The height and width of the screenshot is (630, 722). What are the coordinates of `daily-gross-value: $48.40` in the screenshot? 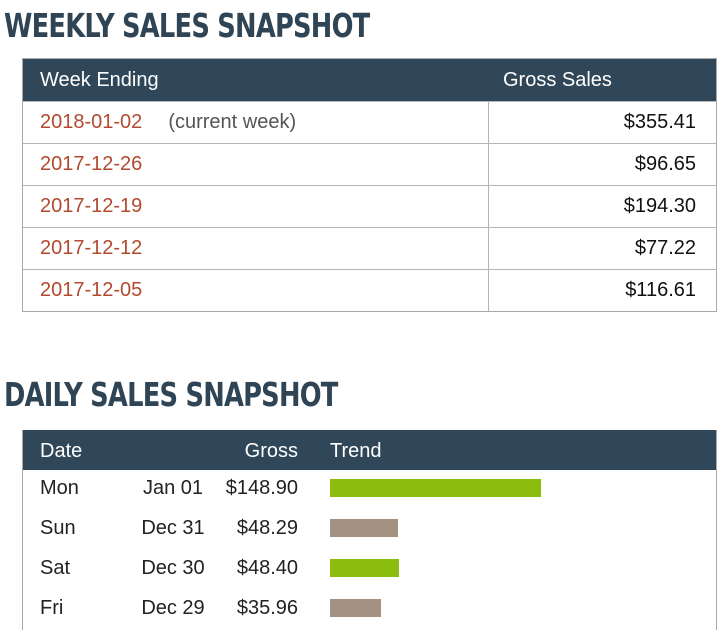 It's located at (267, 568).